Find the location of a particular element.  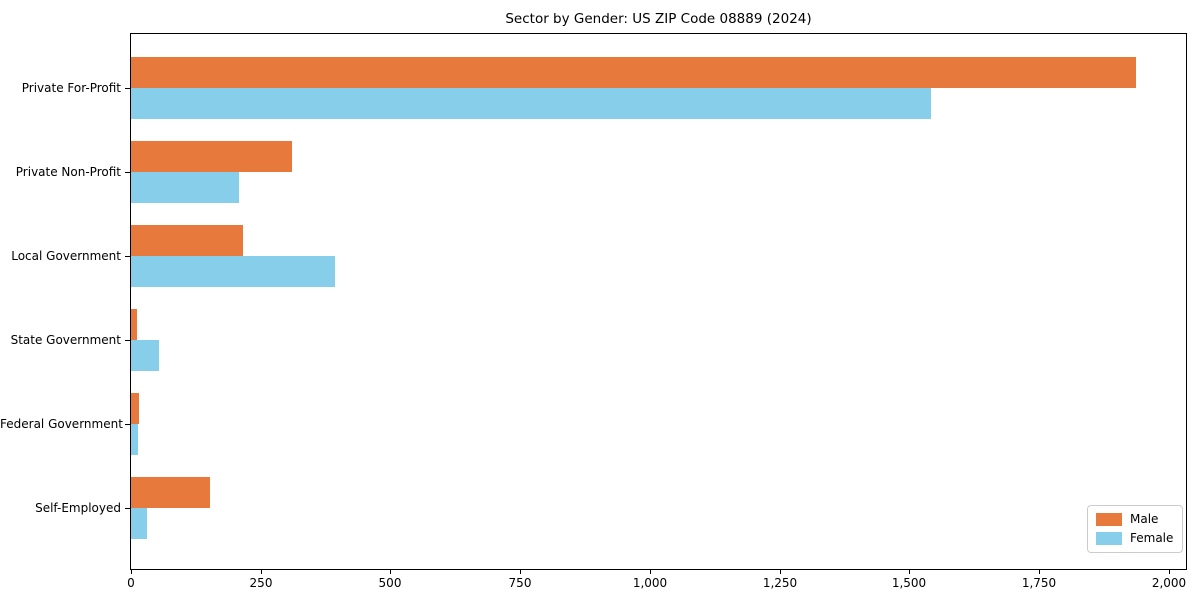

female-bar-self-employed is located at coordinates (139, 523).